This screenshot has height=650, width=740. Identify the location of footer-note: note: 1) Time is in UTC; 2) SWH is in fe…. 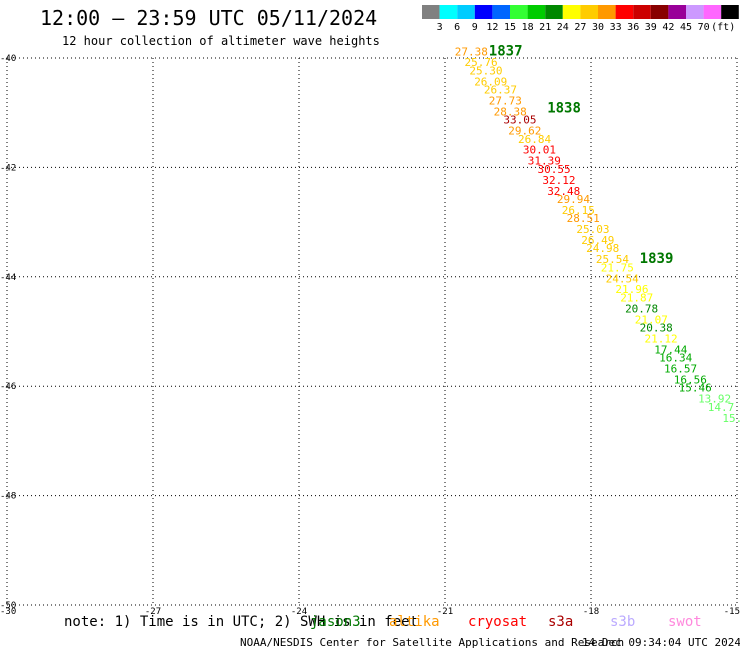
(241, 622).